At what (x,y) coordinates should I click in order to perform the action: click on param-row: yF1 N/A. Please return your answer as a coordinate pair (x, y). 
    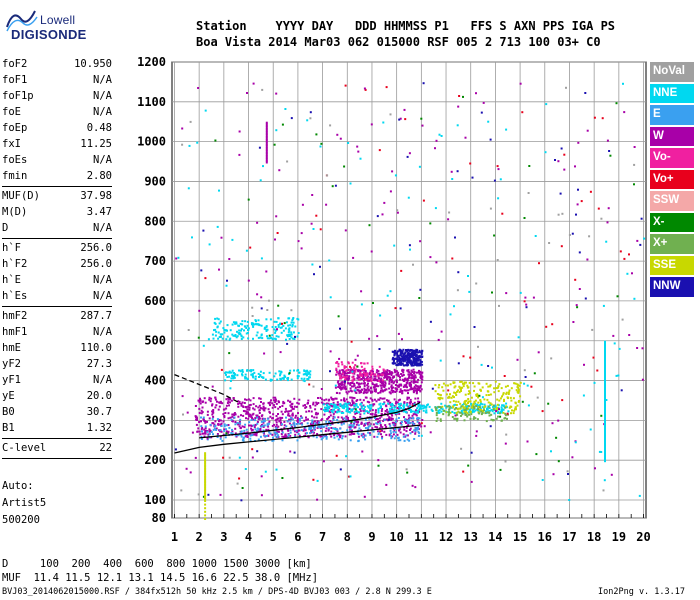
    Looking at the image, I should click on (57, 380).